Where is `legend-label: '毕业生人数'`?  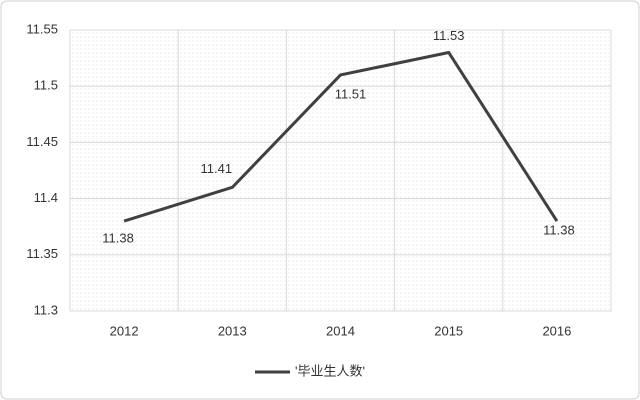
legend-label: '毕业生人数' is located at coordinates (330, 370).